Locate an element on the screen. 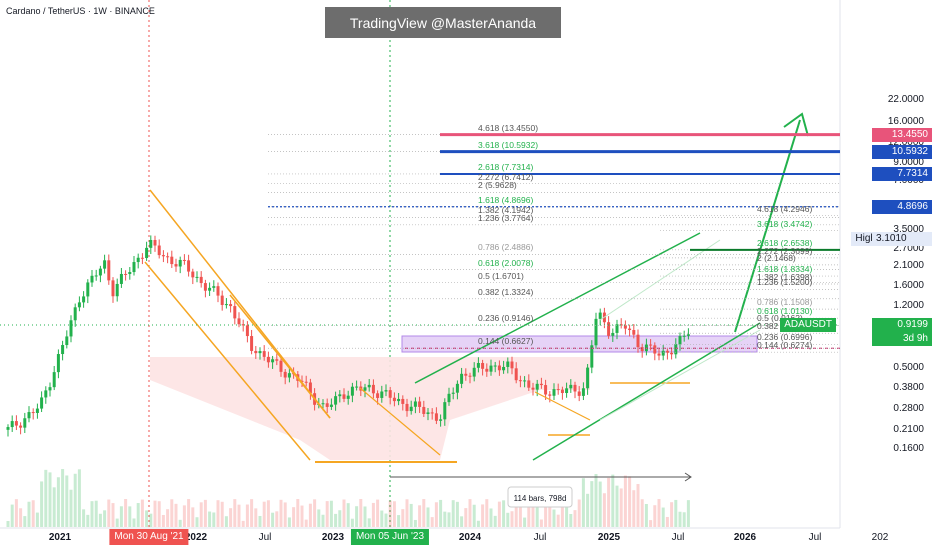  fib-right-label-10: 0.5 (0.9162) is located at coordinates (780, 318).